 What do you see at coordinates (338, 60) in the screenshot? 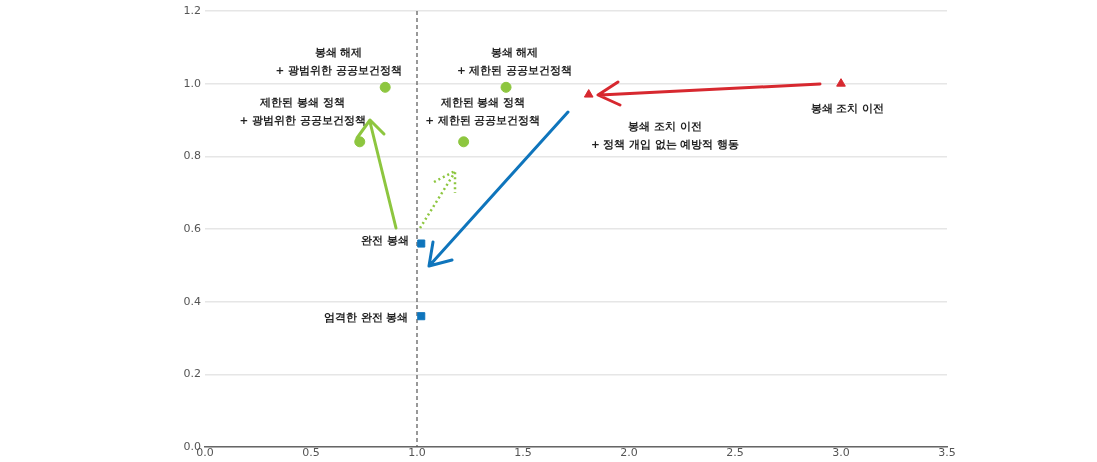
I see `annotation: 봉쇄 해제 + 광범위한 공공보건정책` at bounding box center [338, 60].